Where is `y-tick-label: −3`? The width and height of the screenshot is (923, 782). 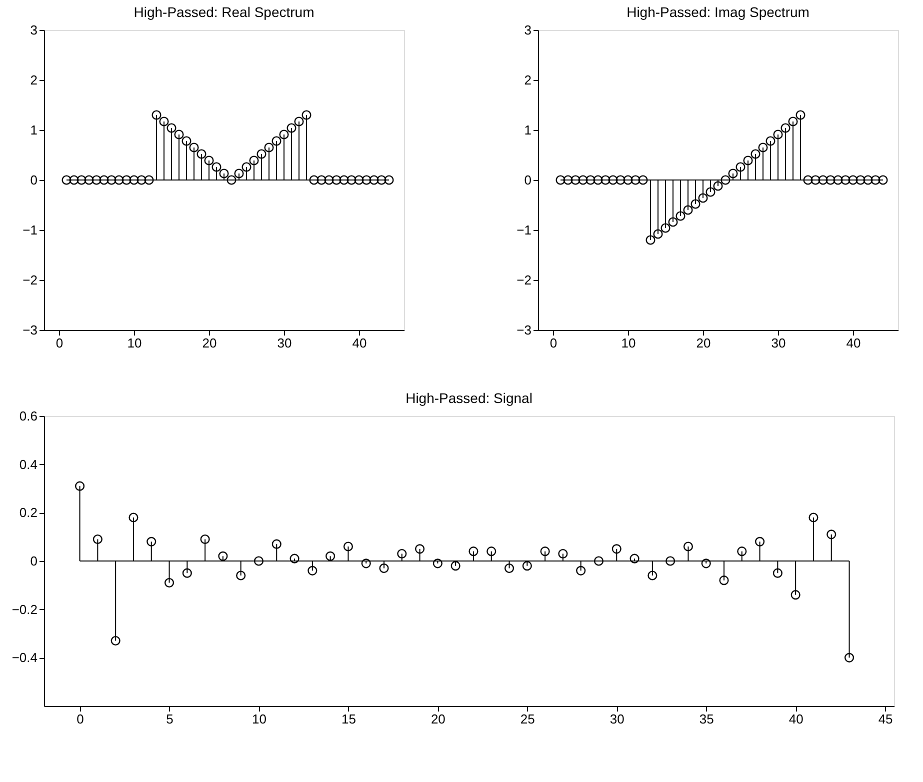
y-tick-label: −3 is located at coordinates (30, 330).